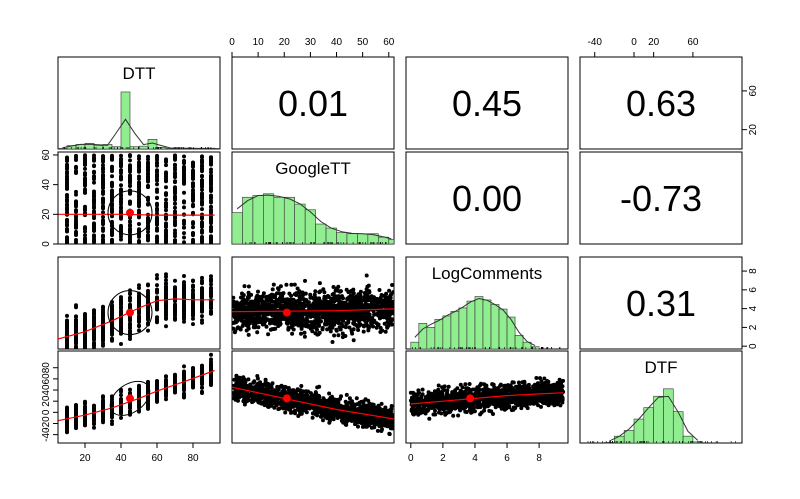  What do you see at coordinates (487, 198) in the screenshot?
I see `correlation-GoogleTT-LogComments: 0.00` at bounding box center [487, 198].